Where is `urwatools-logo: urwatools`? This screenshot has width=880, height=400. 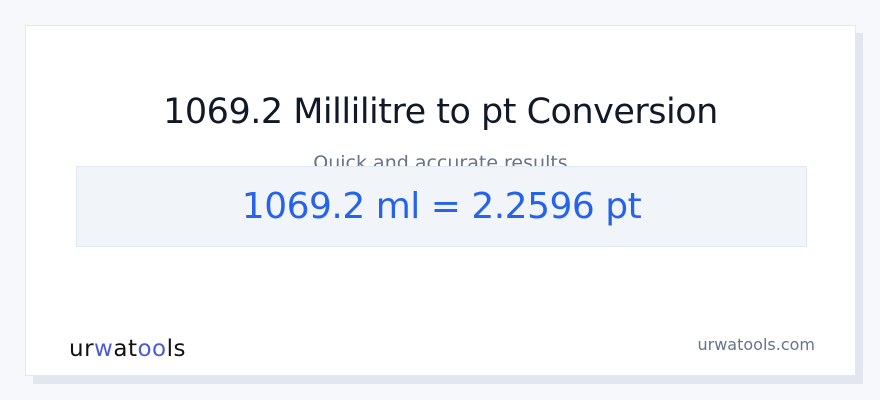
urwatools-logo: urwatools is located at coordinates (128, 349).